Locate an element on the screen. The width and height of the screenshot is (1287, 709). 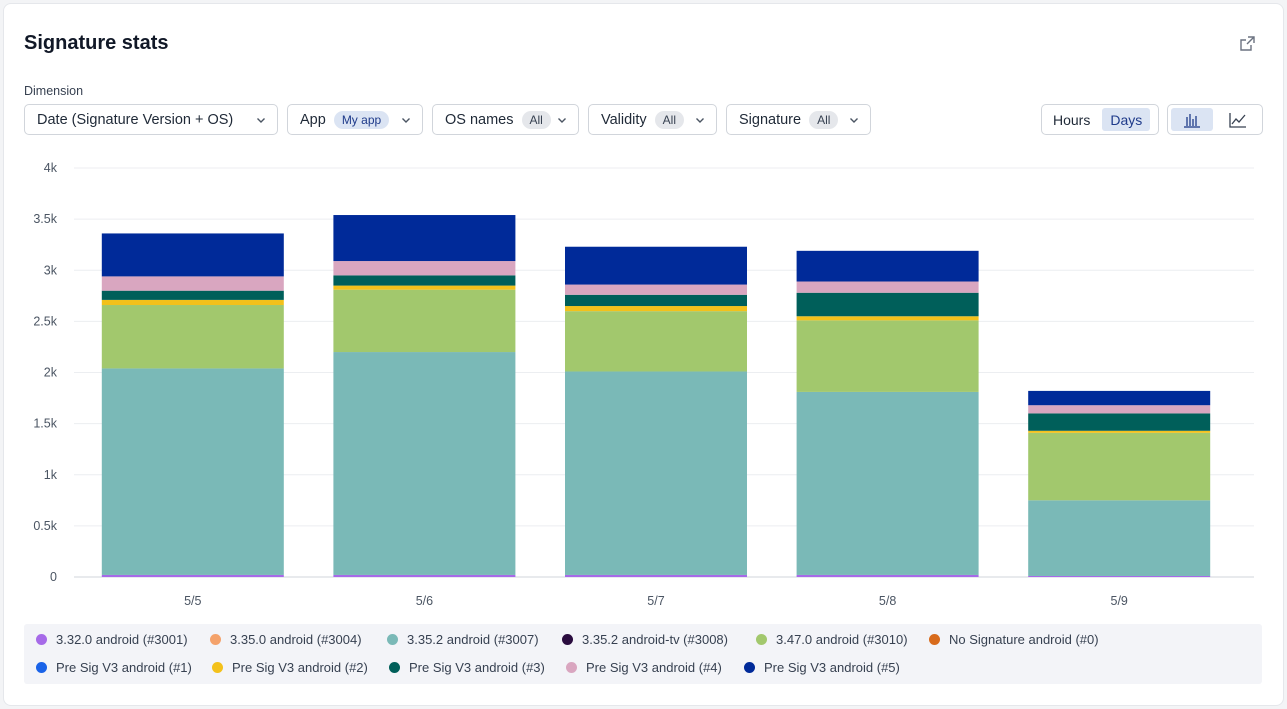
legend-item: Pre Sig V3 android (#2) is located at coordinates (290, 667).